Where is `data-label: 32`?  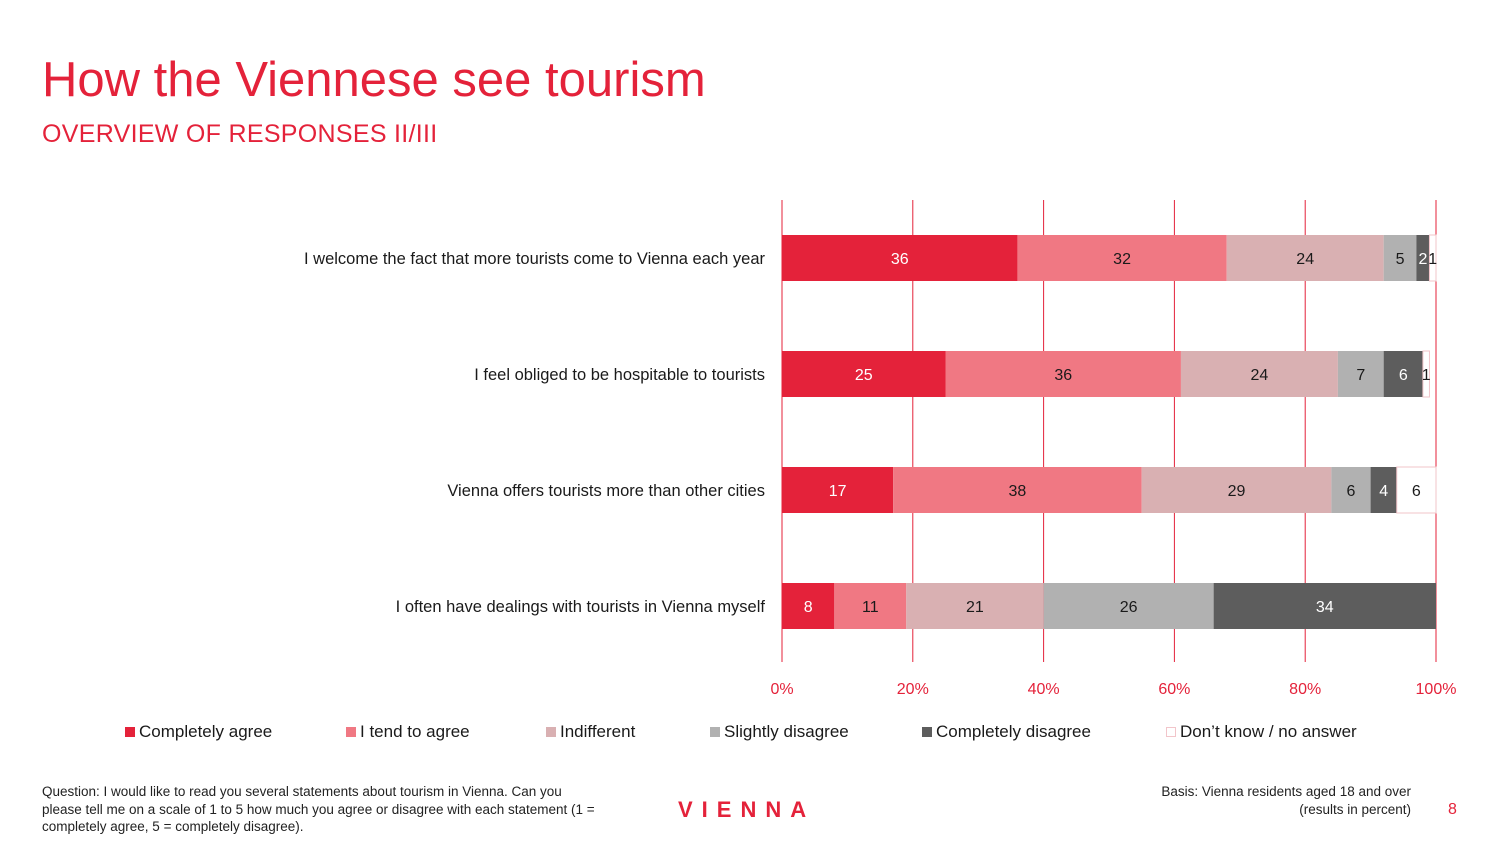
data-label: 32 is located at coordinates (1122, 259).